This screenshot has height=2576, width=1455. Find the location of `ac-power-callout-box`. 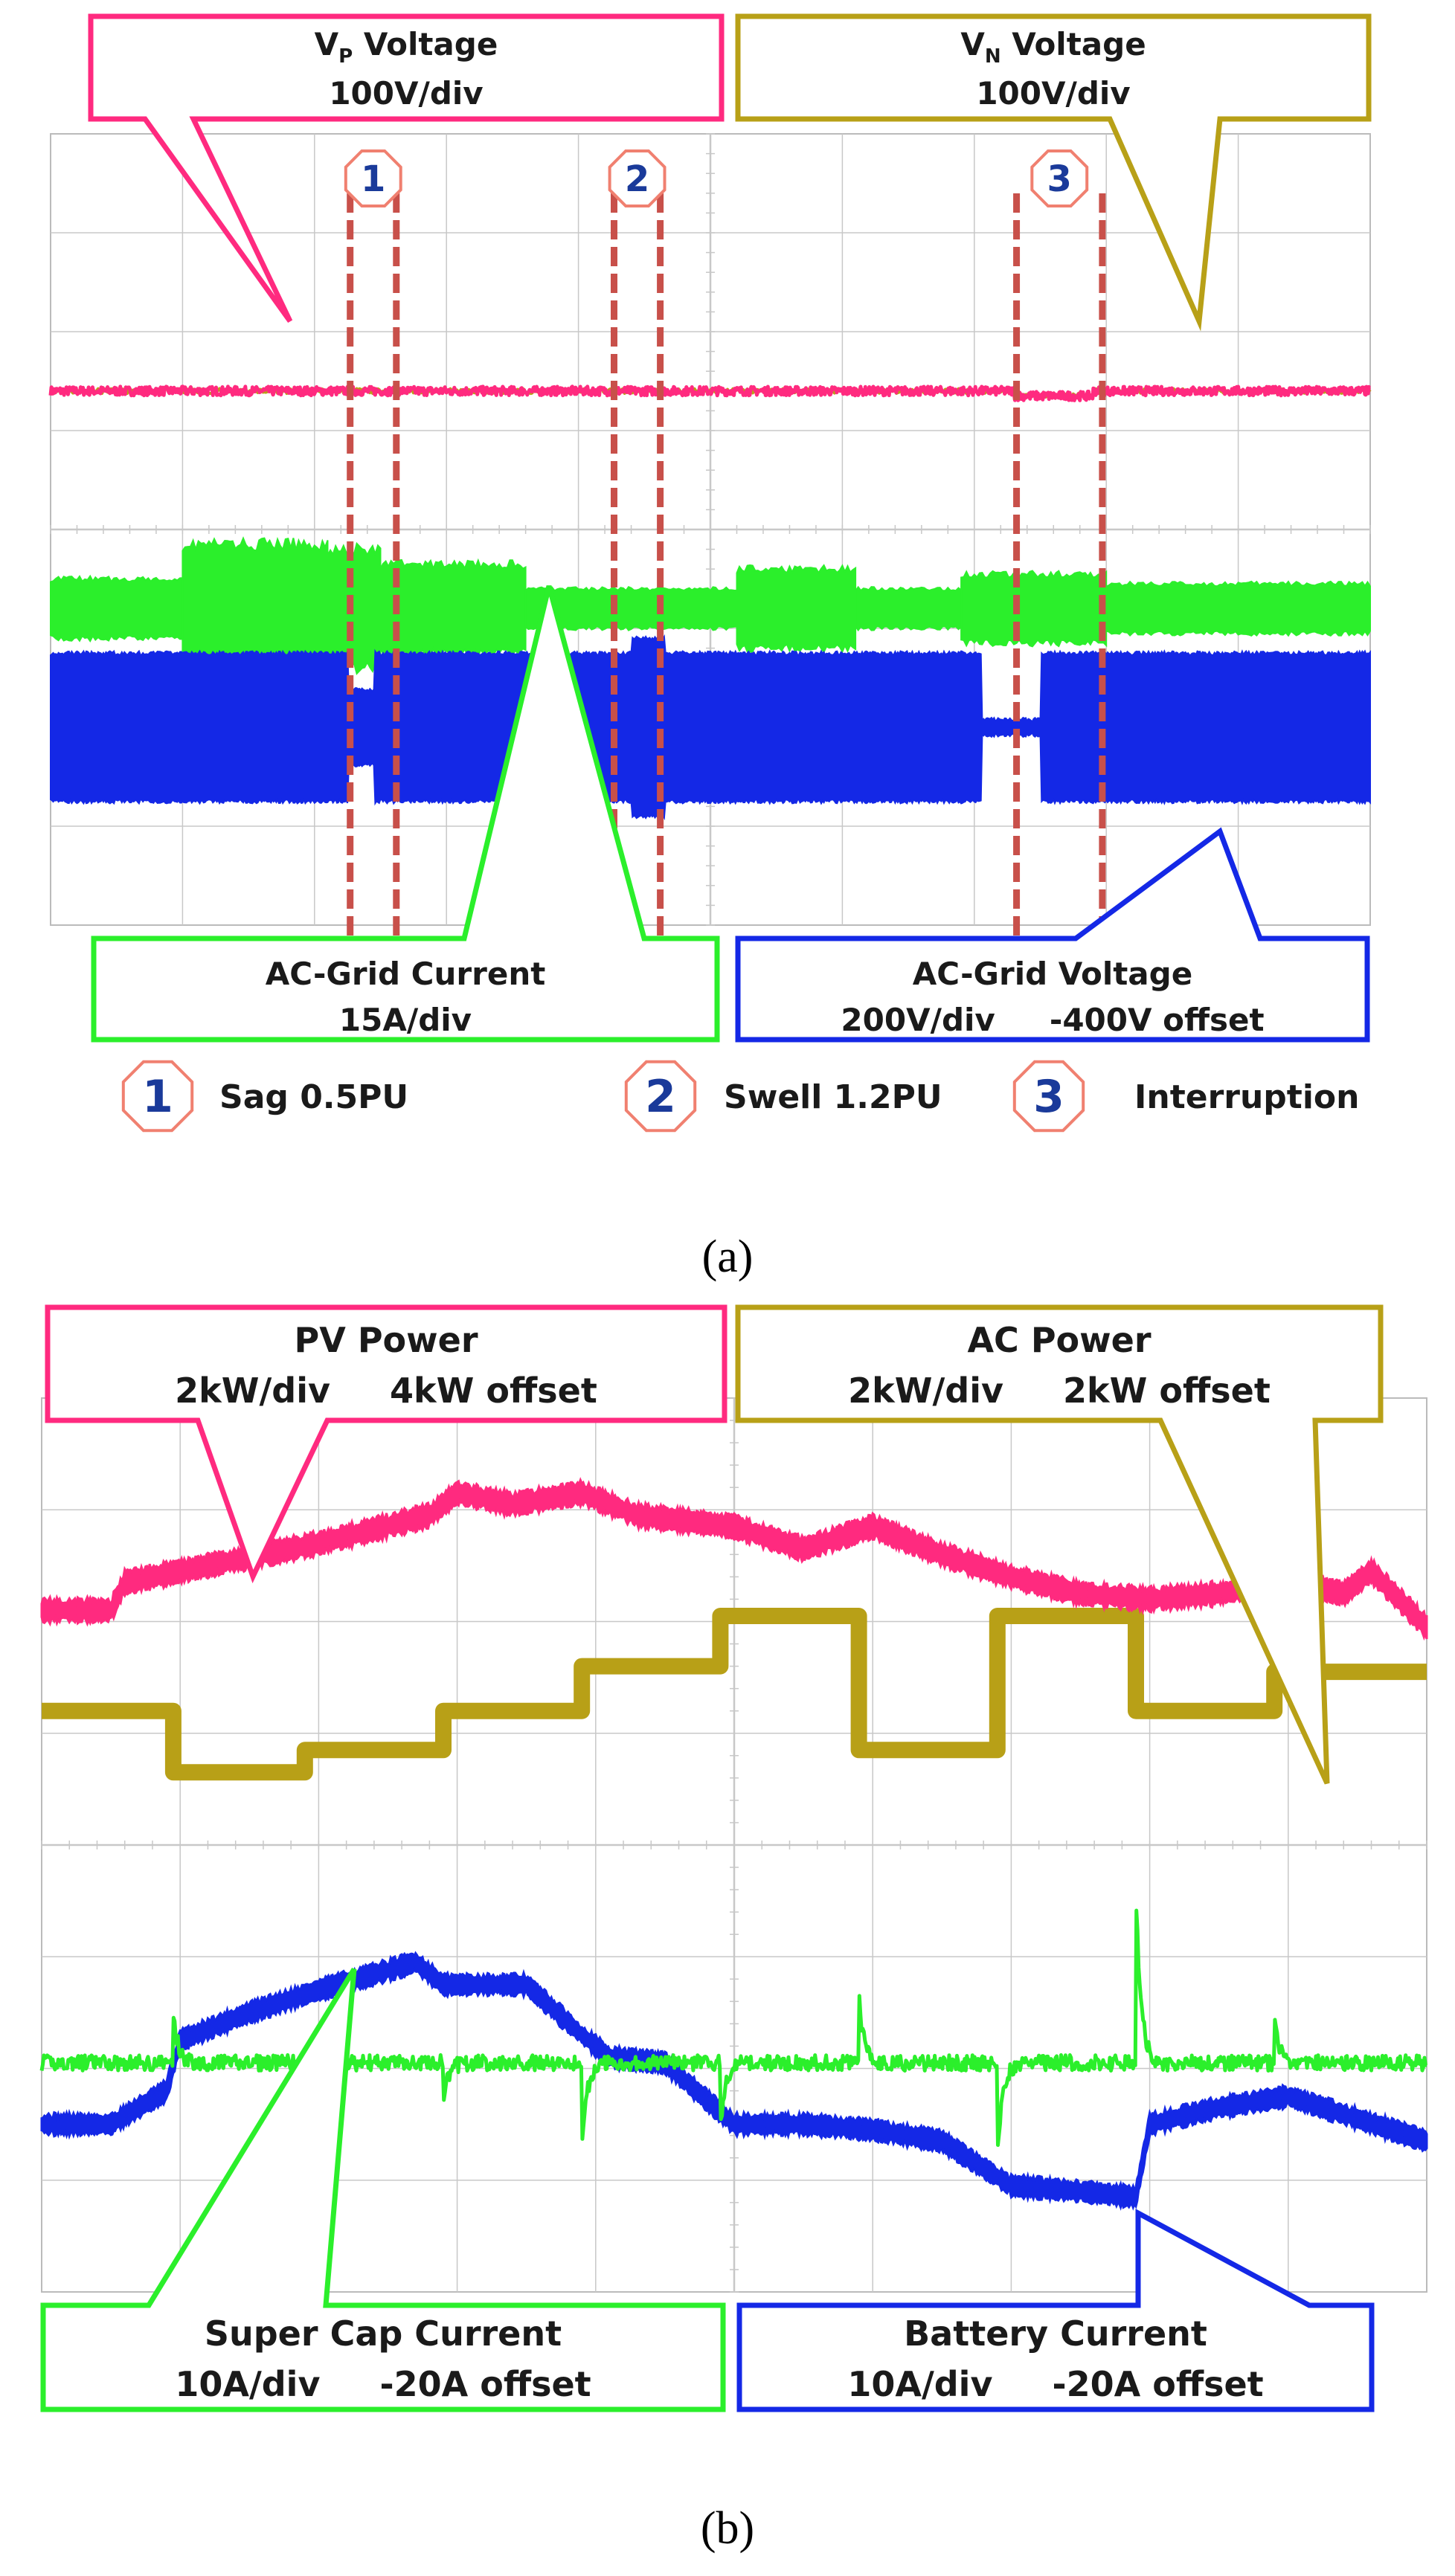

ac-power-callout-box is located at coordinates (1059, 1544).